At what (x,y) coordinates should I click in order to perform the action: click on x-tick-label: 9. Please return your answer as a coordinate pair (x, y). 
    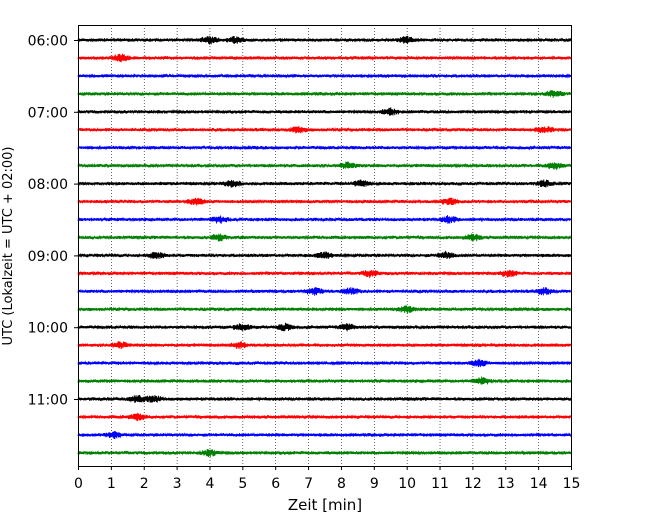
    Looking at the image, I should click on (374, 484).